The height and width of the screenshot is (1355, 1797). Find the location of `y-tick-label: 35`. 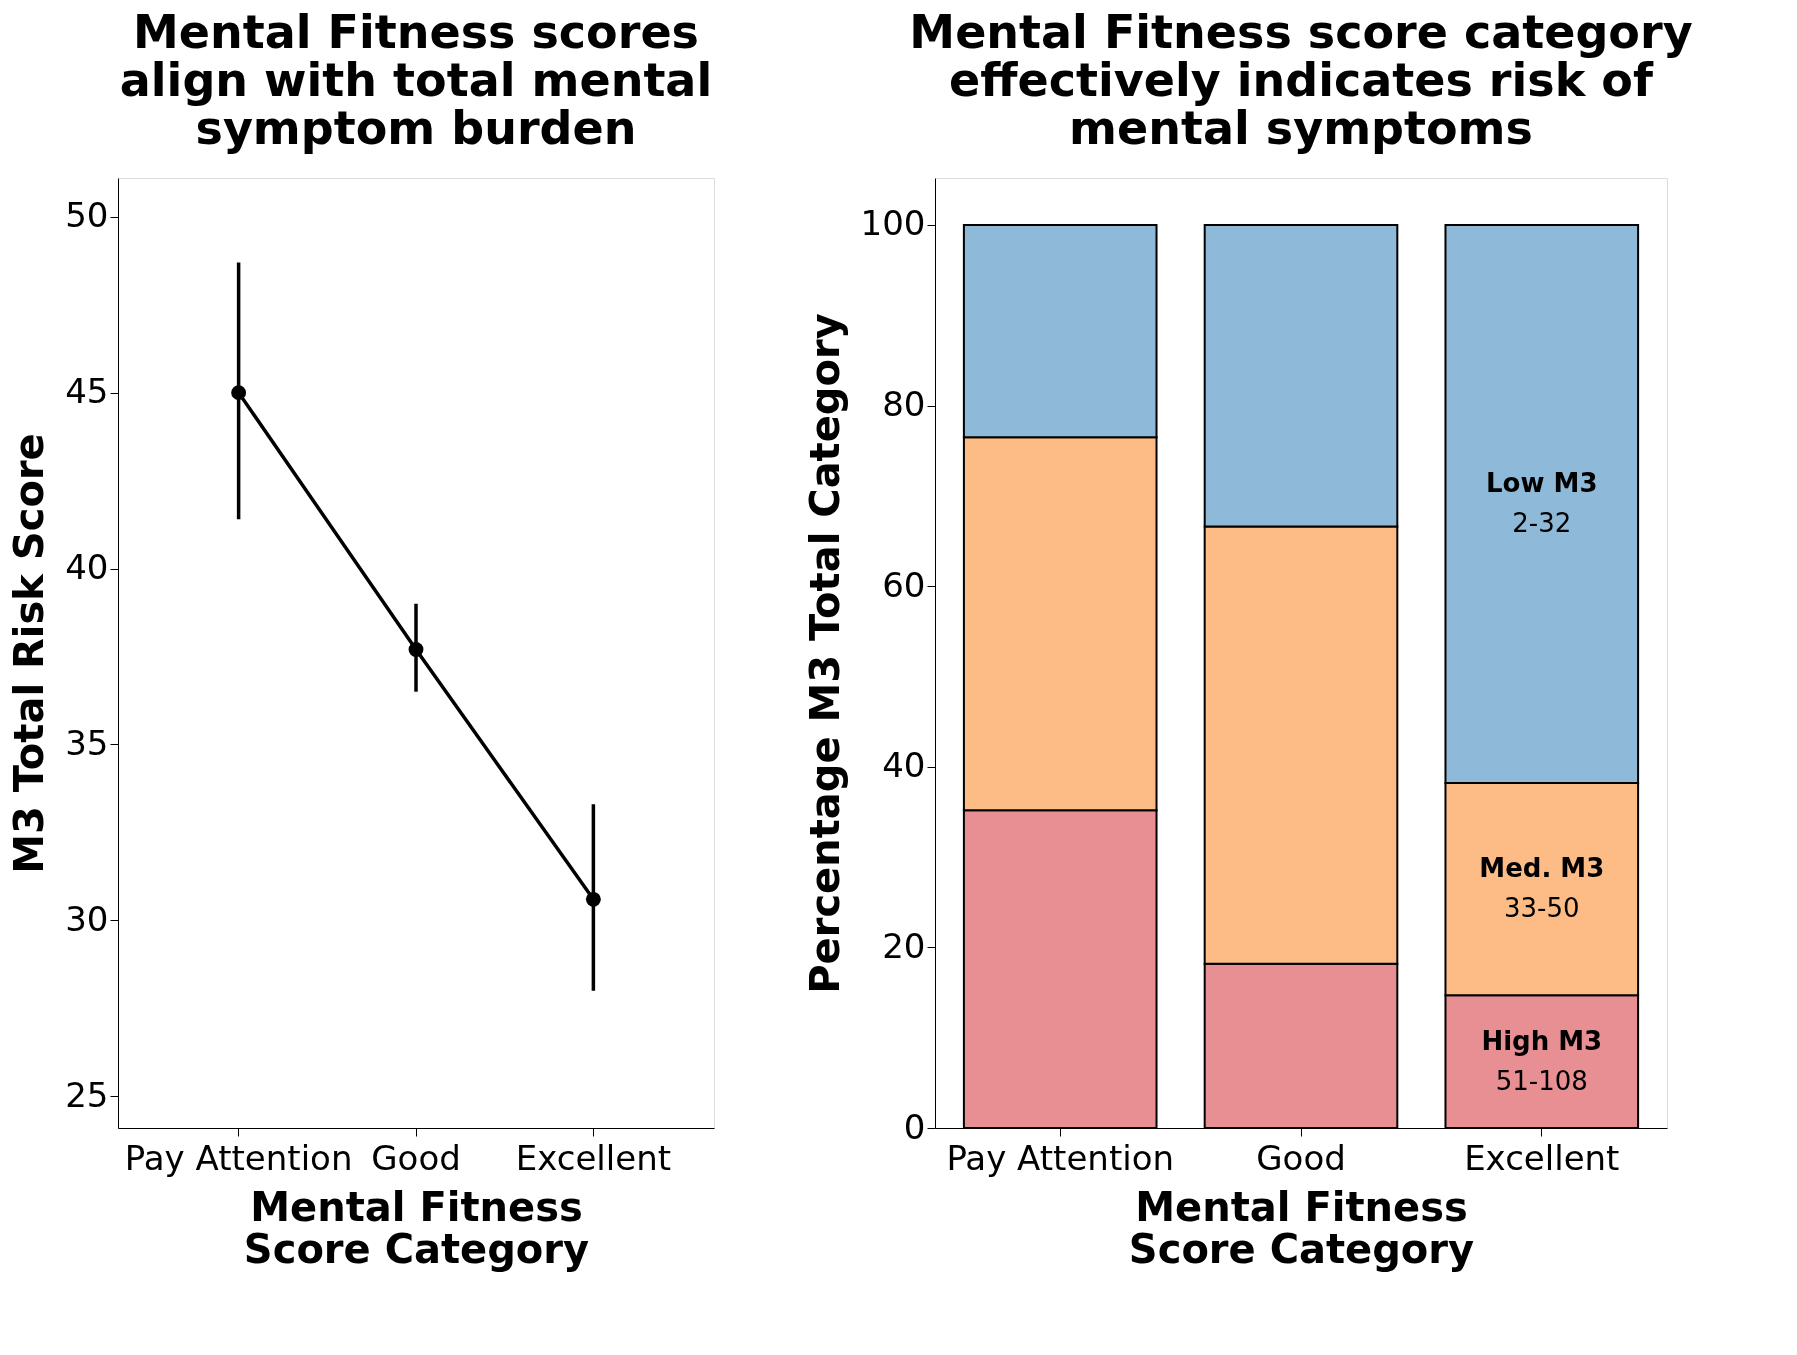

y-tick-label: 35 is located at coordinates (87, 742).